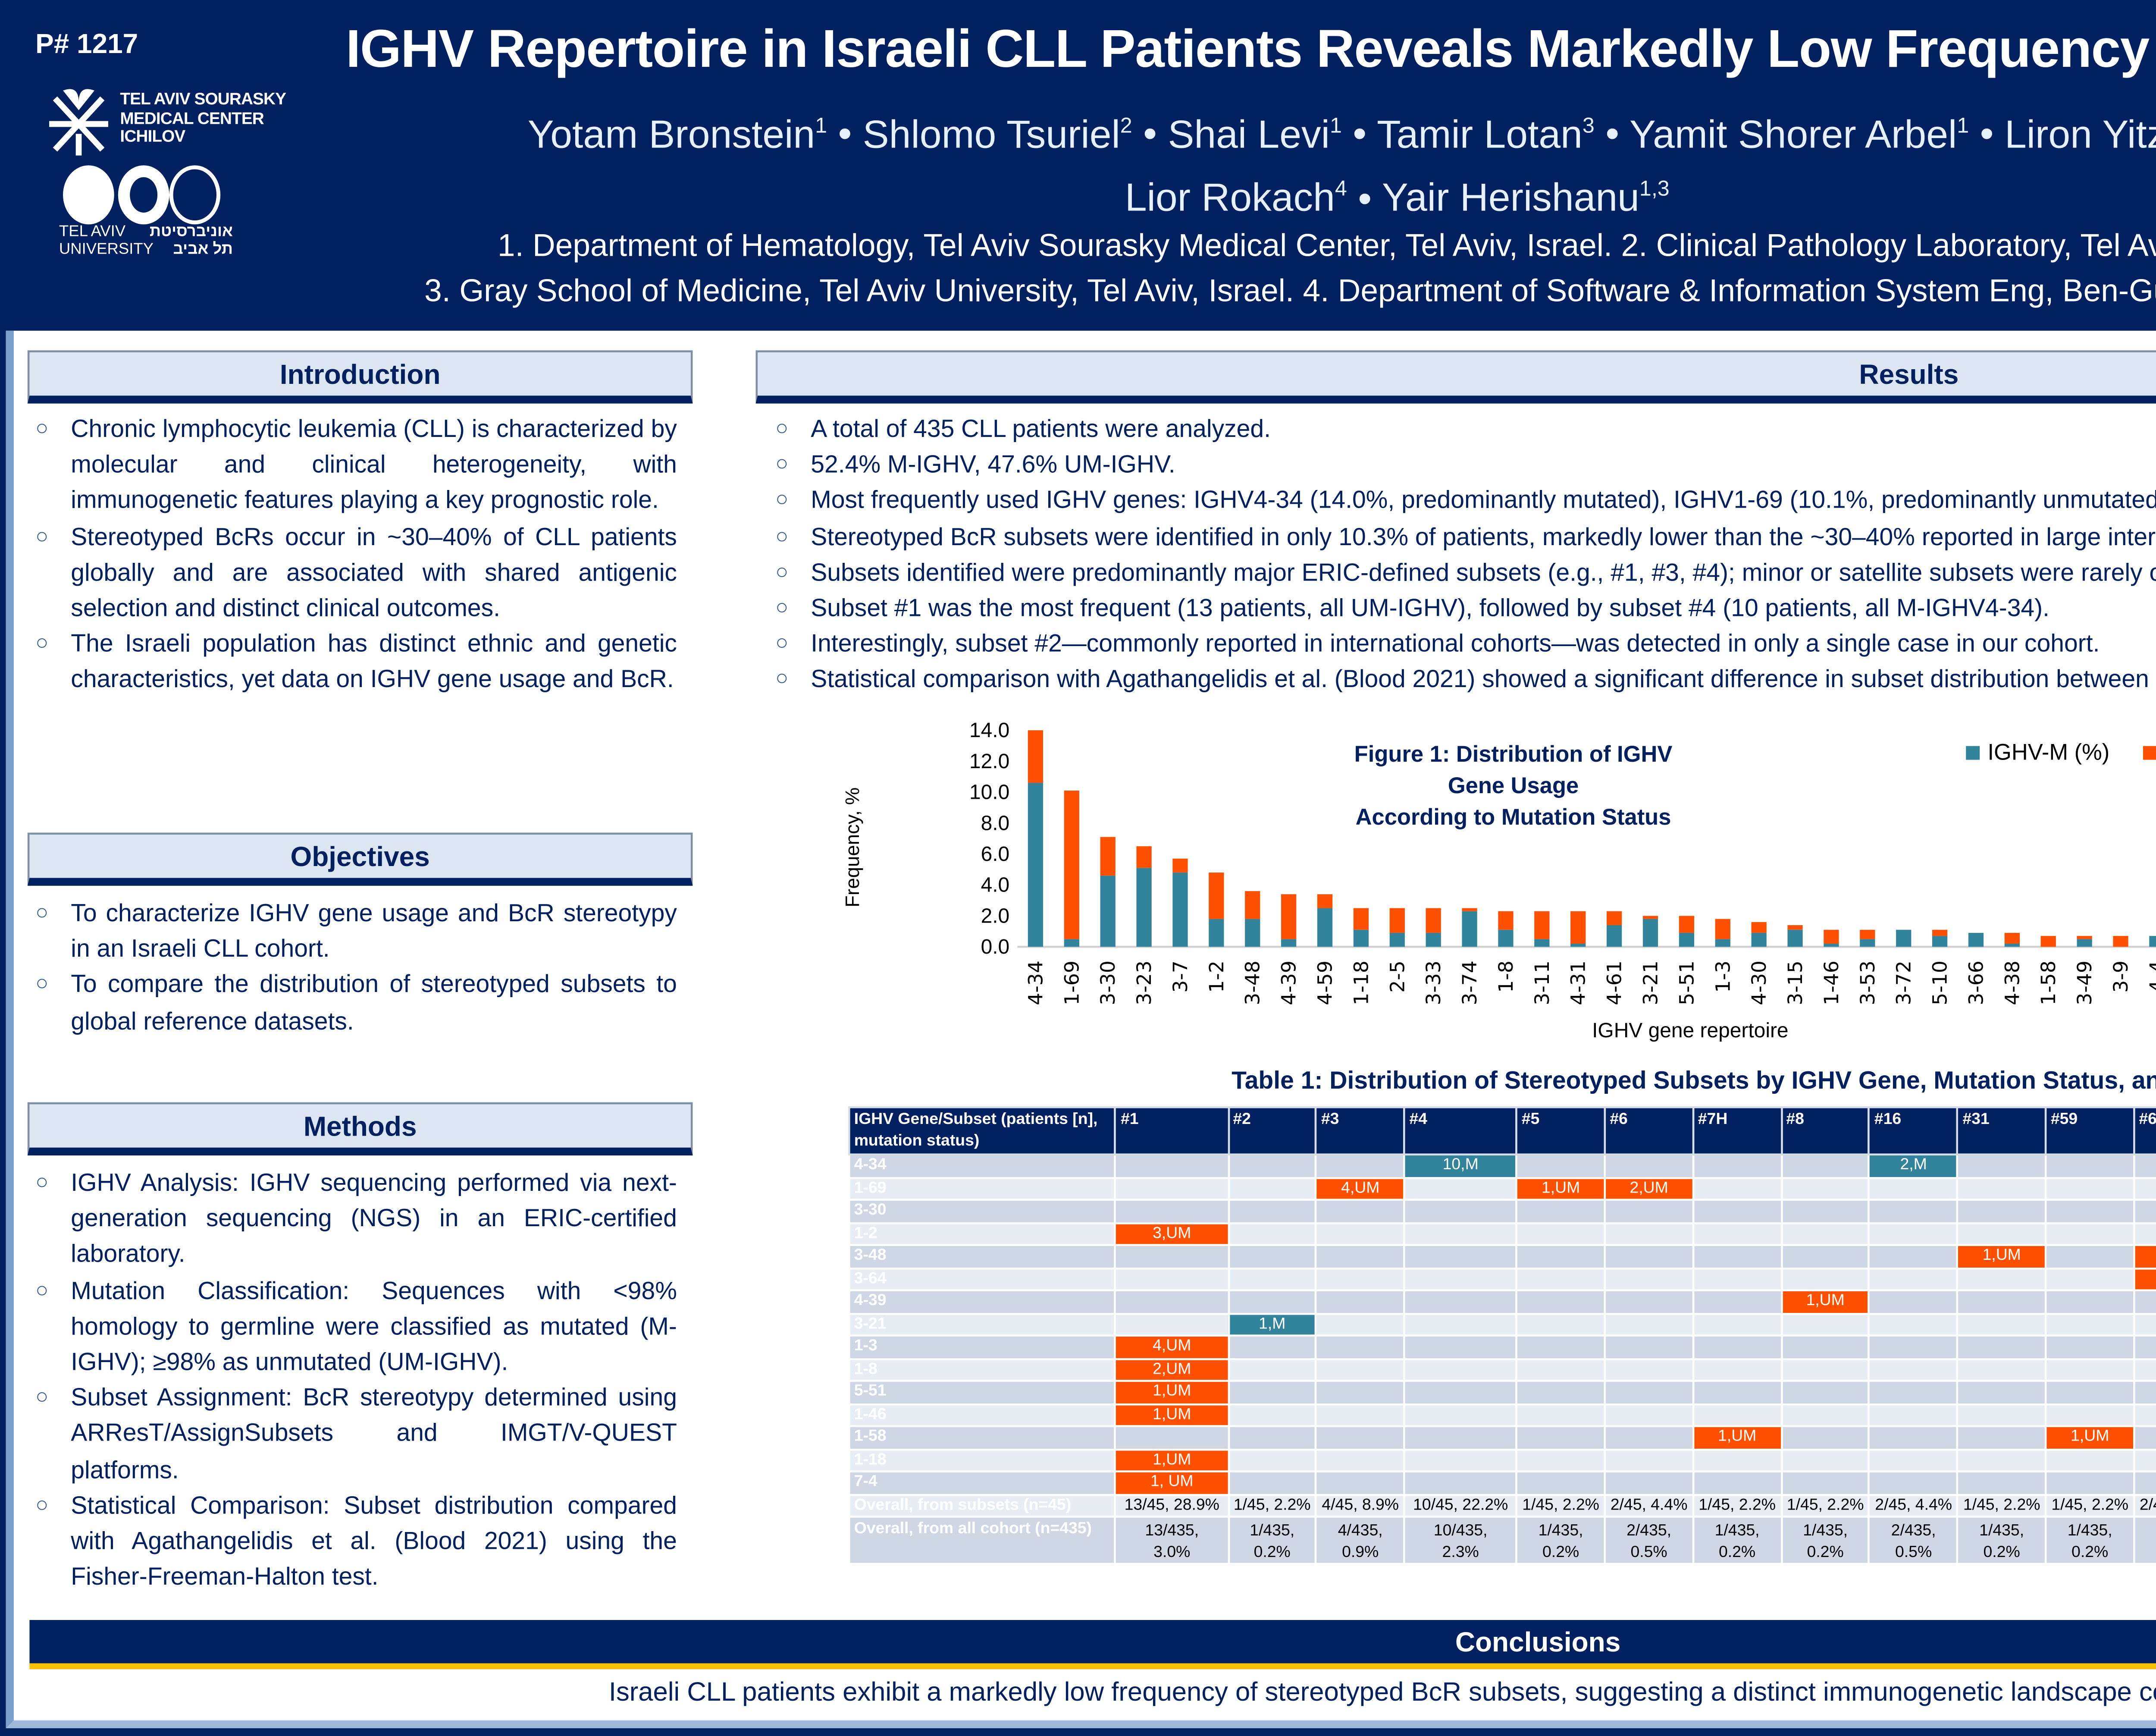 The image size is (2156, 1736). I want to click on subset-cell-filled: 2,M, so click(1913, 1165).